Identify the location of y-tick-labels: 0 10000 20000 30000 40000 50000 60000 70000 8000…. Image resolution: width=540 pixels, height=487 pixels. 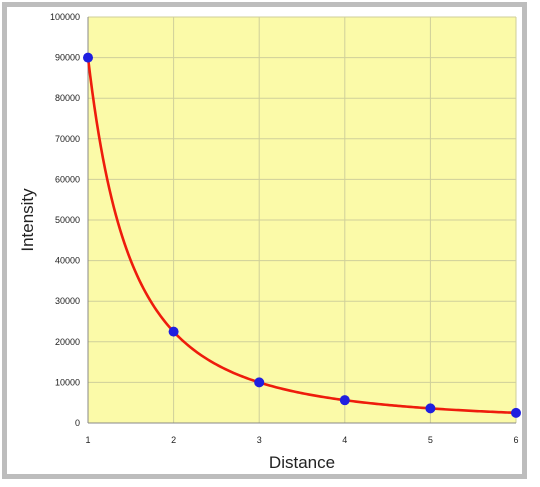
(65, 220).